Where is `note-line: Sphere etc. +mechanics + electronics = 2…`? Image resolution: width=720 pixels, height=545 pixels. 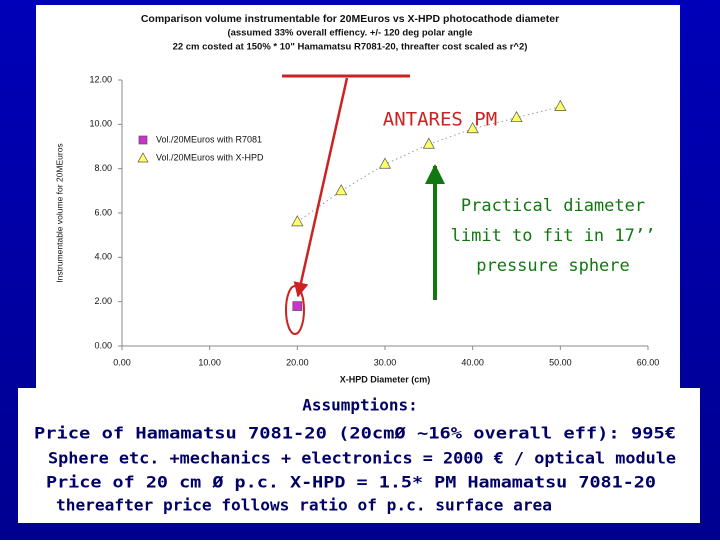 note-line: Sphere etc. +mechanics + electronics = 2… is located at coordinates (362, 458).